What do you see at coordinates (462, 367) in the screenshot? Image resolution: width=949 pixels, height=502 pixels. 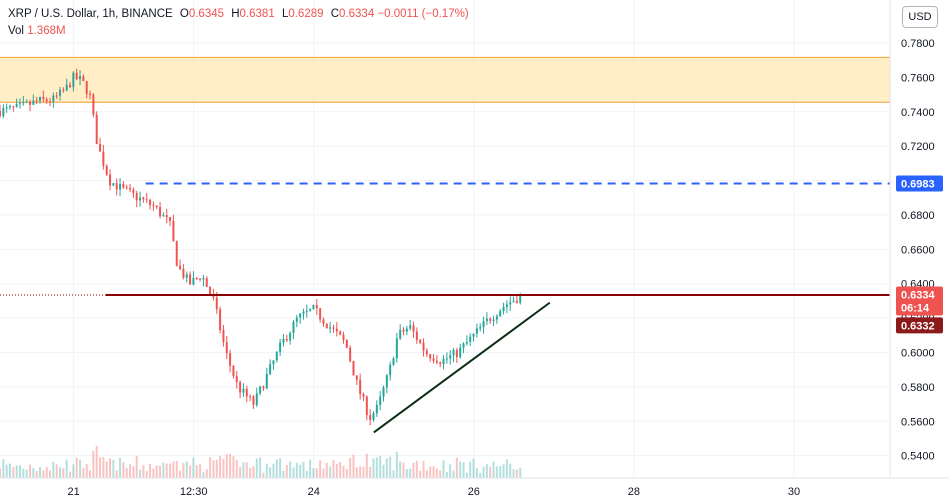 I see `trend-line` at bounding box center [462, 367].